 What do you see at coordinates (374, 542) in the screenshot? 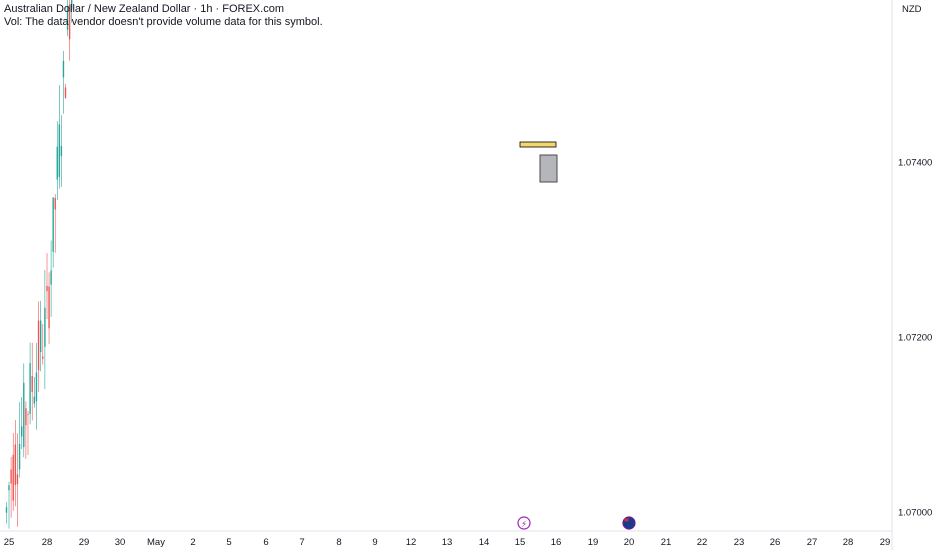
I see `time-tick-10: 9` at bounding box center [374, 542].